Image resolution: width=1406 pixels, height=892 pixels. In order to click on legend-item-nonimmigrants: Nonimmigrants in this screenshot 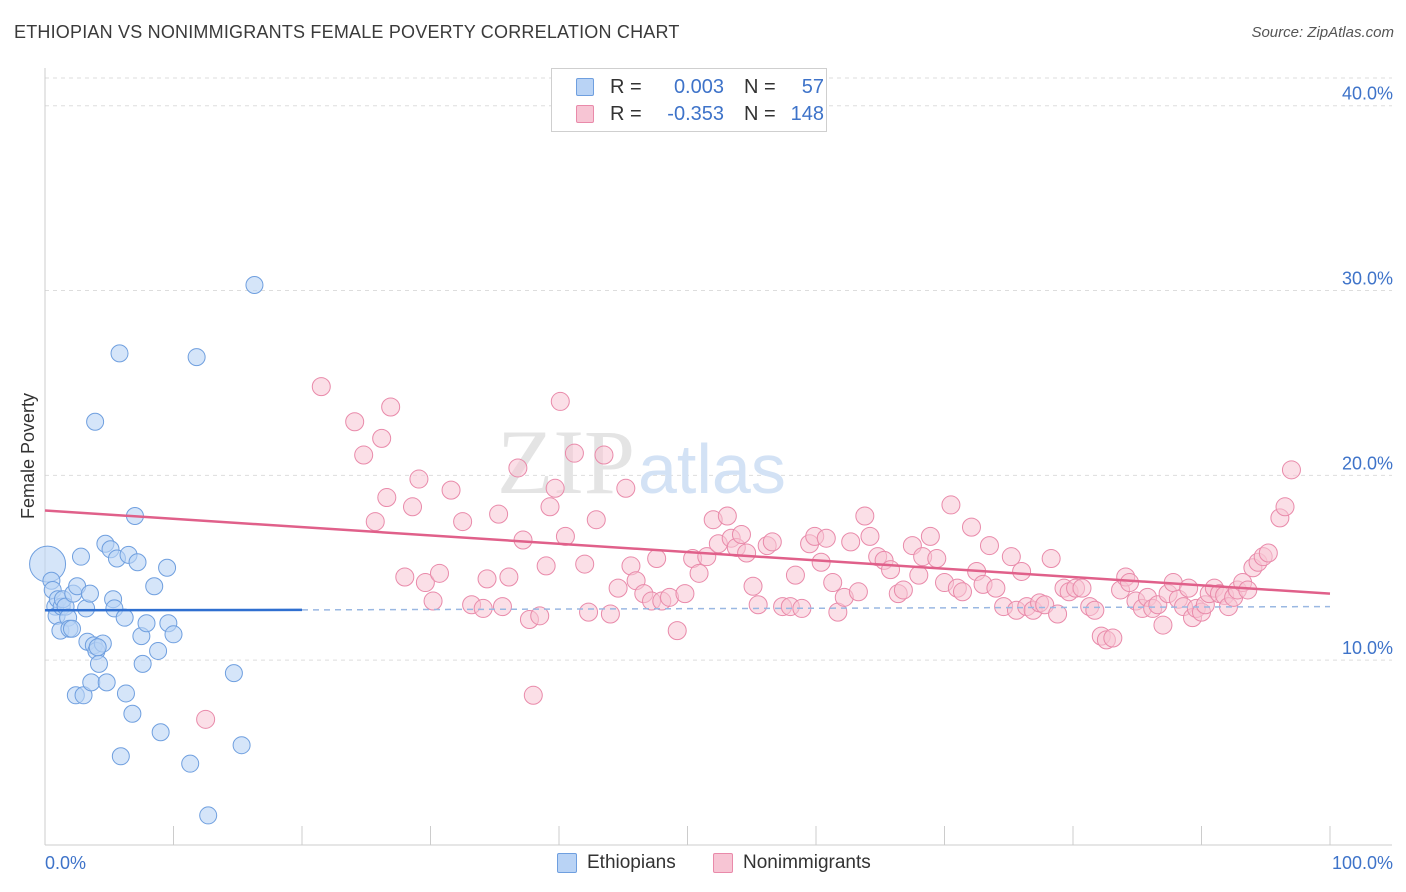, I will do `click(792, 863)`.